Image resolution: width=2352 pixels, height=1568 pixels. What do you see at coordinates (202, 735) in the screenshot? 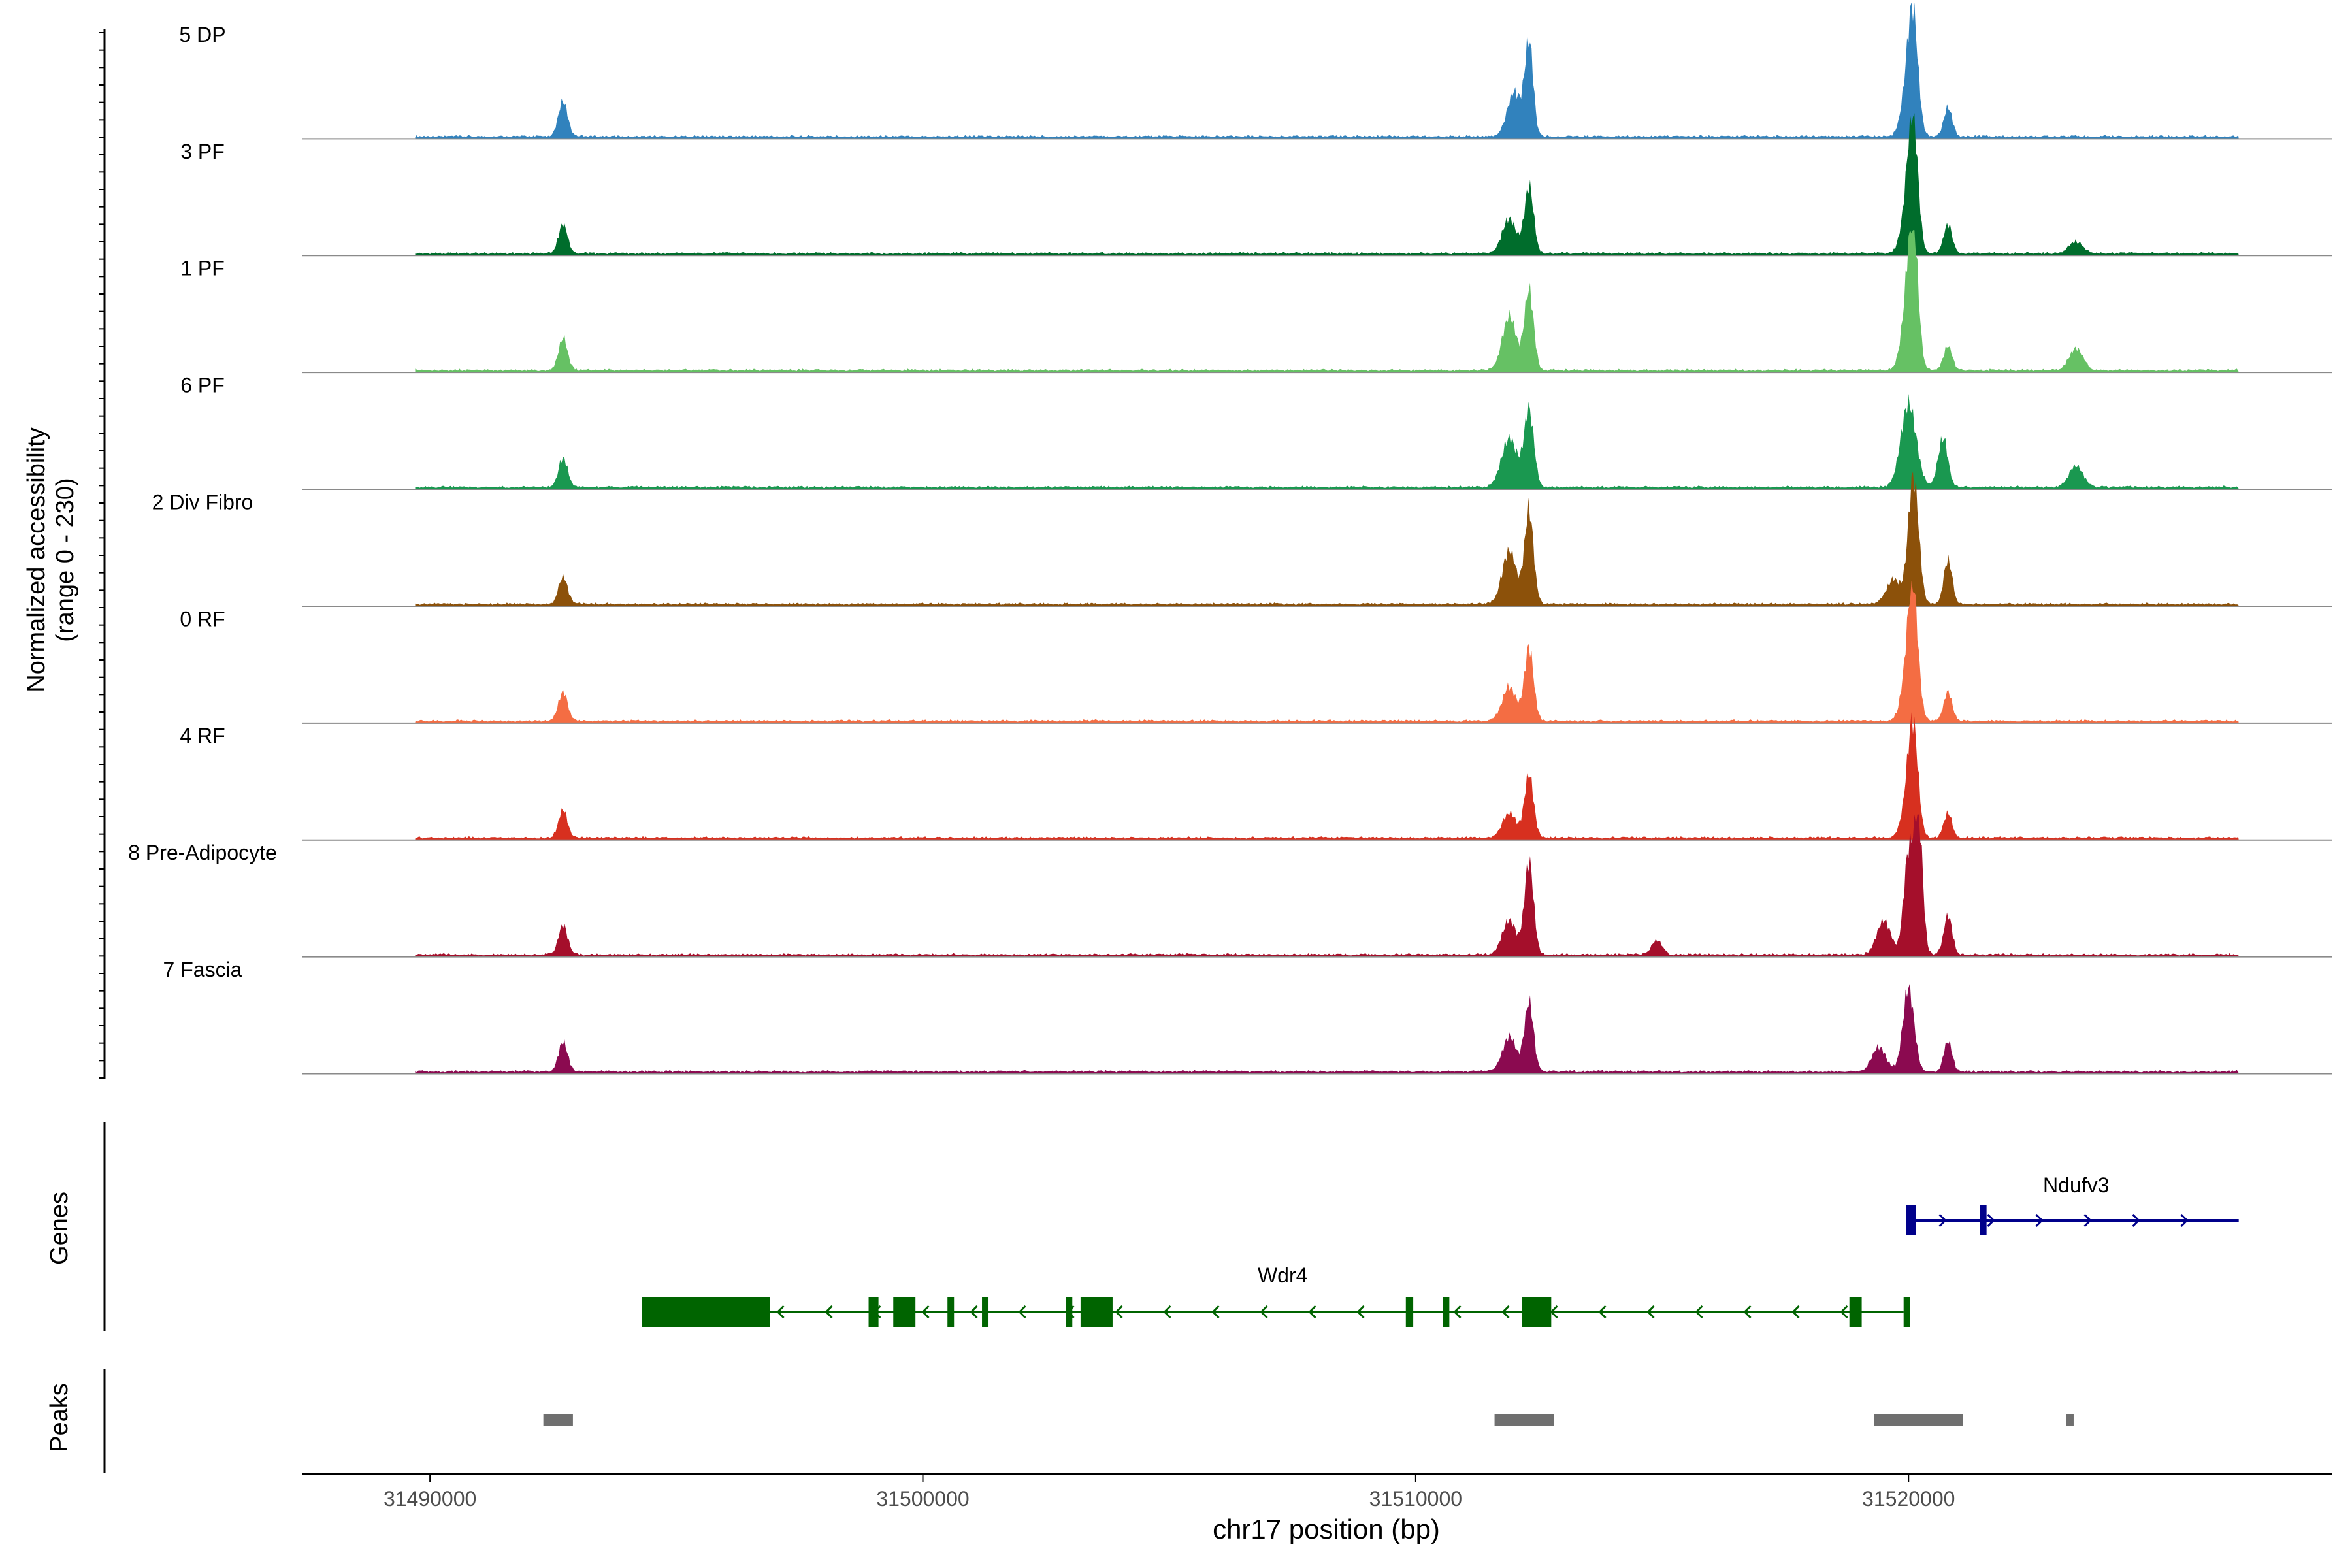
I see `track-label: 4 RF` at bounding box center [202, 735].